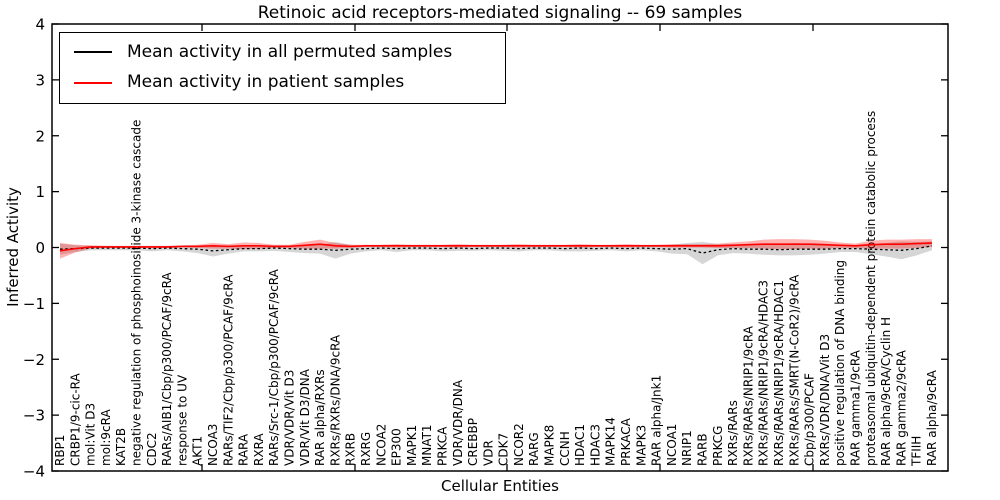 The image size is (1000, 500). Describe the element at coordinates (213, 445) in the screenshot. I see `svg-text: NCOA3` at that location.